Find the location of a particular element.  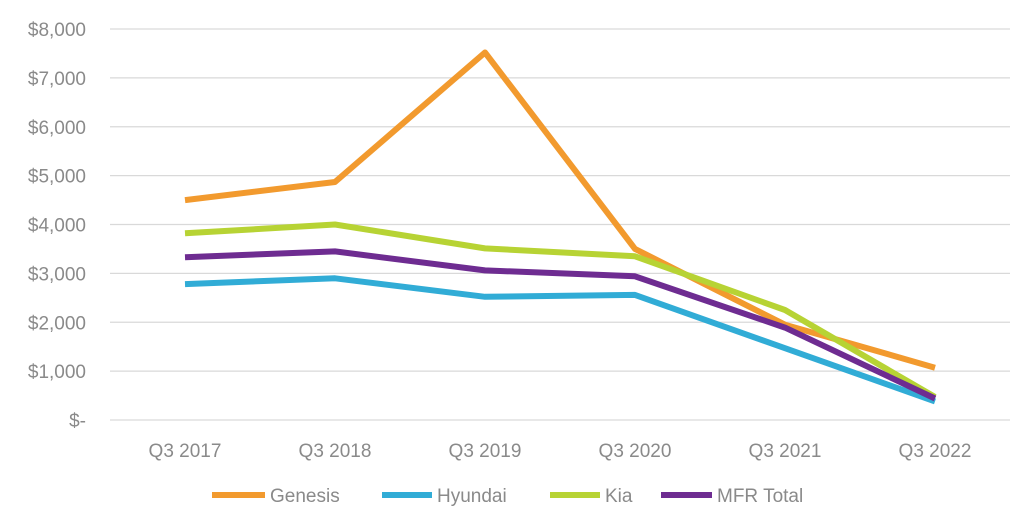

y-tick-label: $1,000 is located at coordinates (57, 372).